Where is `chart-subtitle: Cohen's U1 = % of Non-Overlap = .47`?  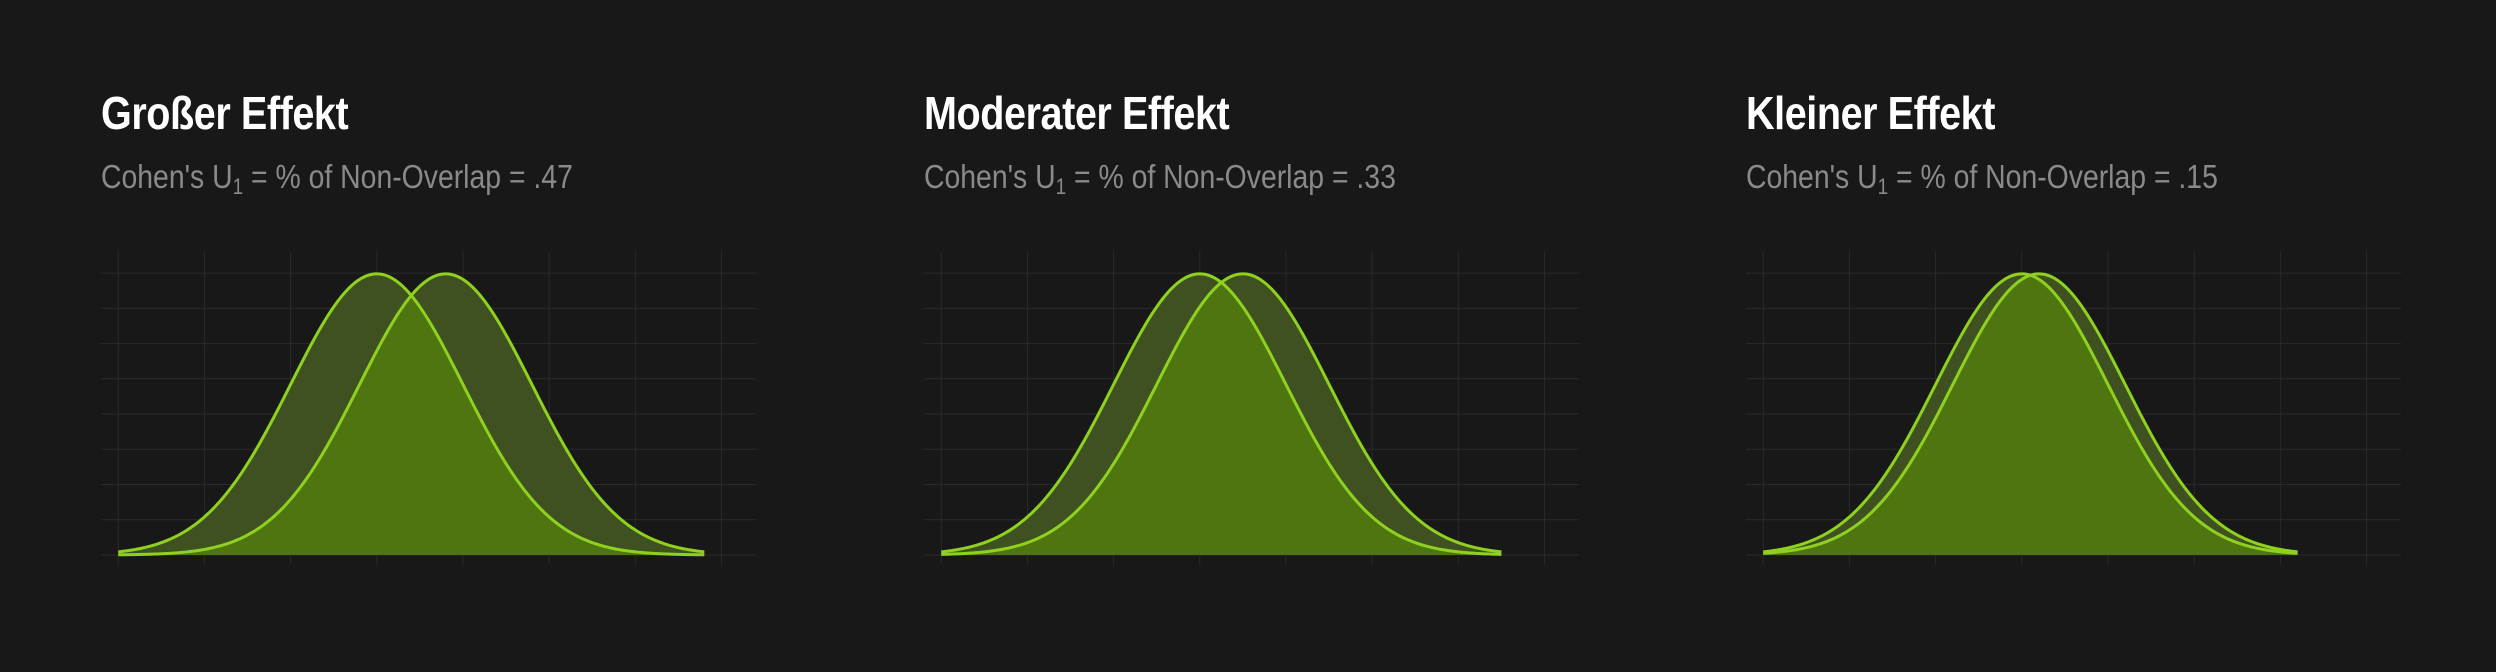 chart-subtitle: Cohen's U1 = % of Non-Overlap = .47 is located at coordinates (337, 179).